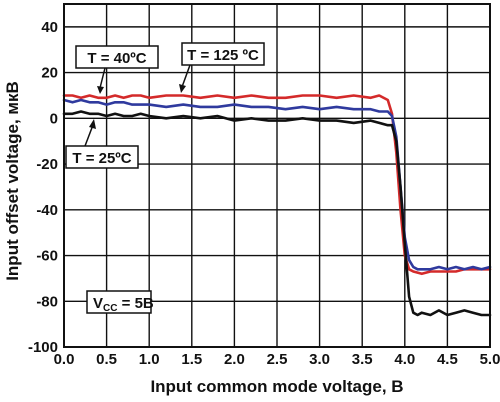  What do you see at coordinates (64, 359) in the screenshot?
I see `x-tick-label: 0.0` at bounding box center [64, 359].